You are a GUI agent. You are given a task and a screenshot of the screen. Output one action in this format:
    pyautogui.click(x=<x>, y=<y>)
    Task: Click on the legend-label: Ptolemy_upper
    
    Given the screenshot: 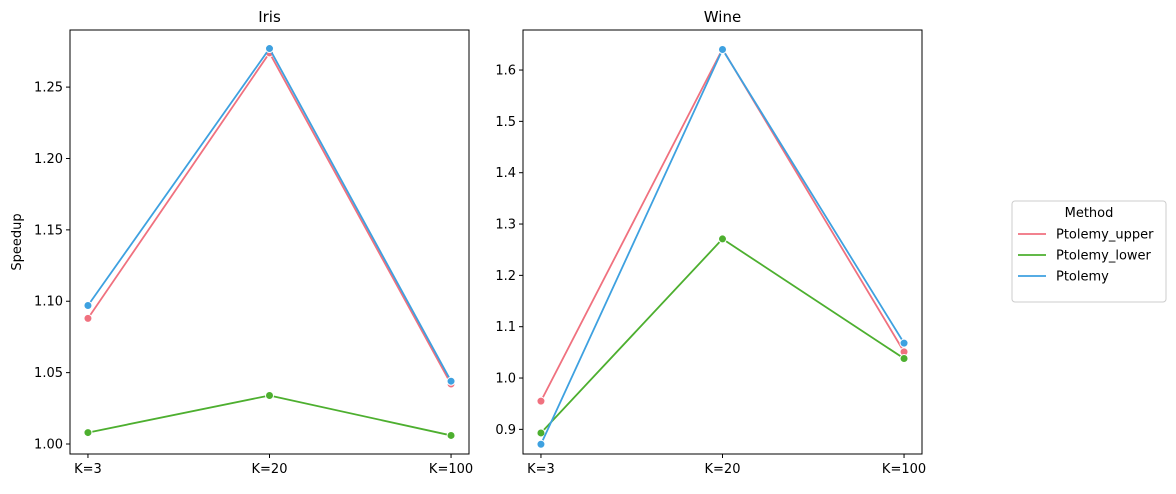 What is the action you would take?
    pyautogui.click(x=1105, y=235)
    